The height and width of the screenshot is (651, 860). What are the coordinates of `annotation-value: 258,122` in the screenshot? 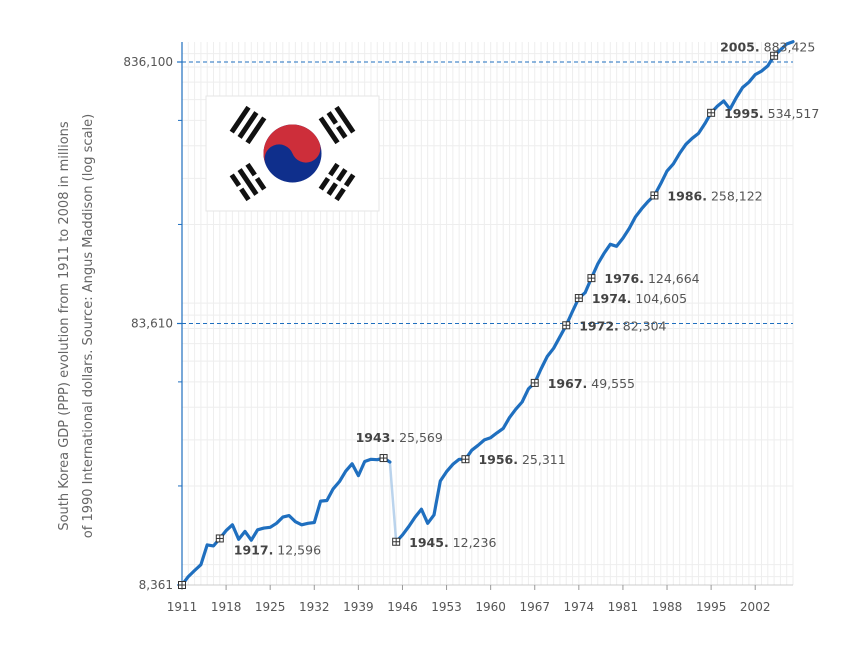 It's located at (735, 195).